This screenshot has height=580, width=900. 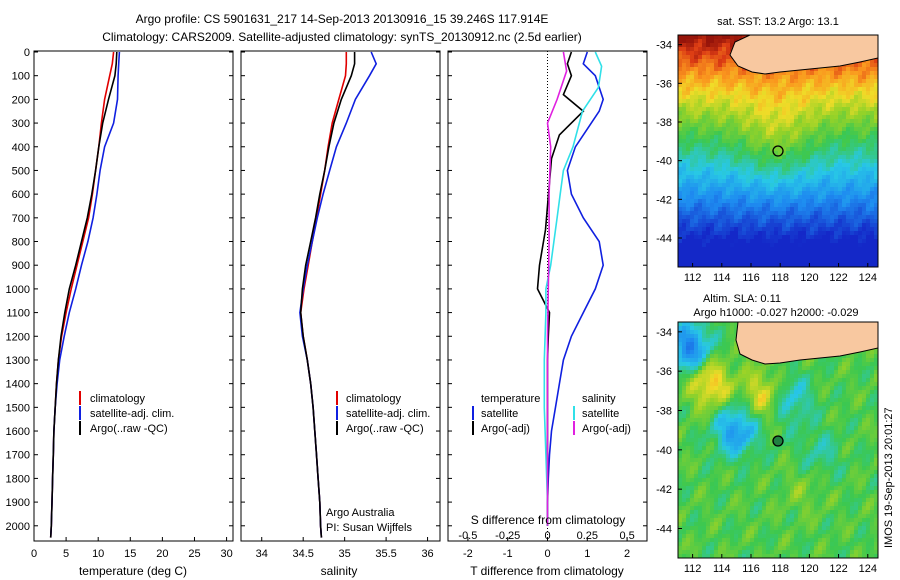 What do you see at coordinates (262, 554) in the screenshot?
I see `x-tick-label: 34` at bounding box center [262, 554].